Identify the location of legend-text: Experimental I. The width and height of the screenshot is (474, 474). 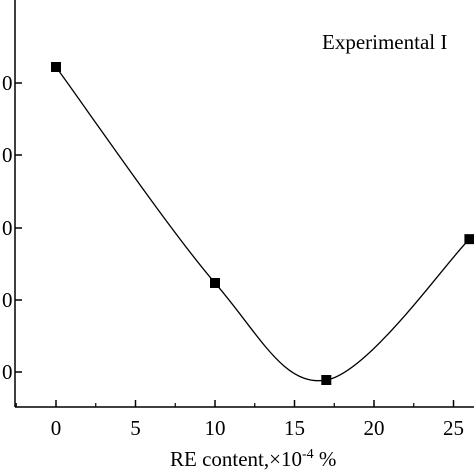
(384, 42).